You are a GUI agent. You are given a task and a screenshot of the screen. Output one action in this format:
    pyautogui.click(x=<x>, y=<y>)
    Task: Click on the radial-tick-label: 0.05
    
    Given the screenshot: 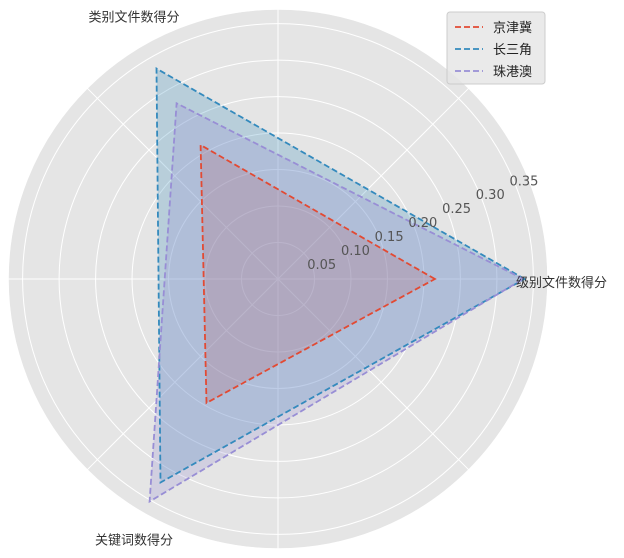 What is the action you would take?
    pyautogui.click(x=321, y=265)
    